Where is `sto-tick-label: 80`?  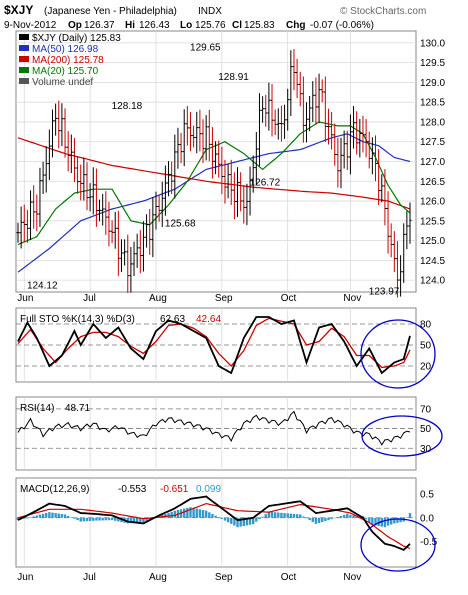
sto-tick-label: 80 is located at coordinates (426, 325).